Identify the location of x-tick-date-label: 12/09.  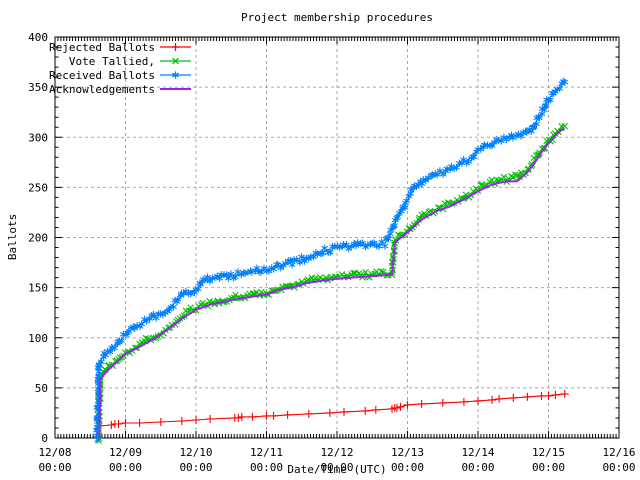
(125, 452).